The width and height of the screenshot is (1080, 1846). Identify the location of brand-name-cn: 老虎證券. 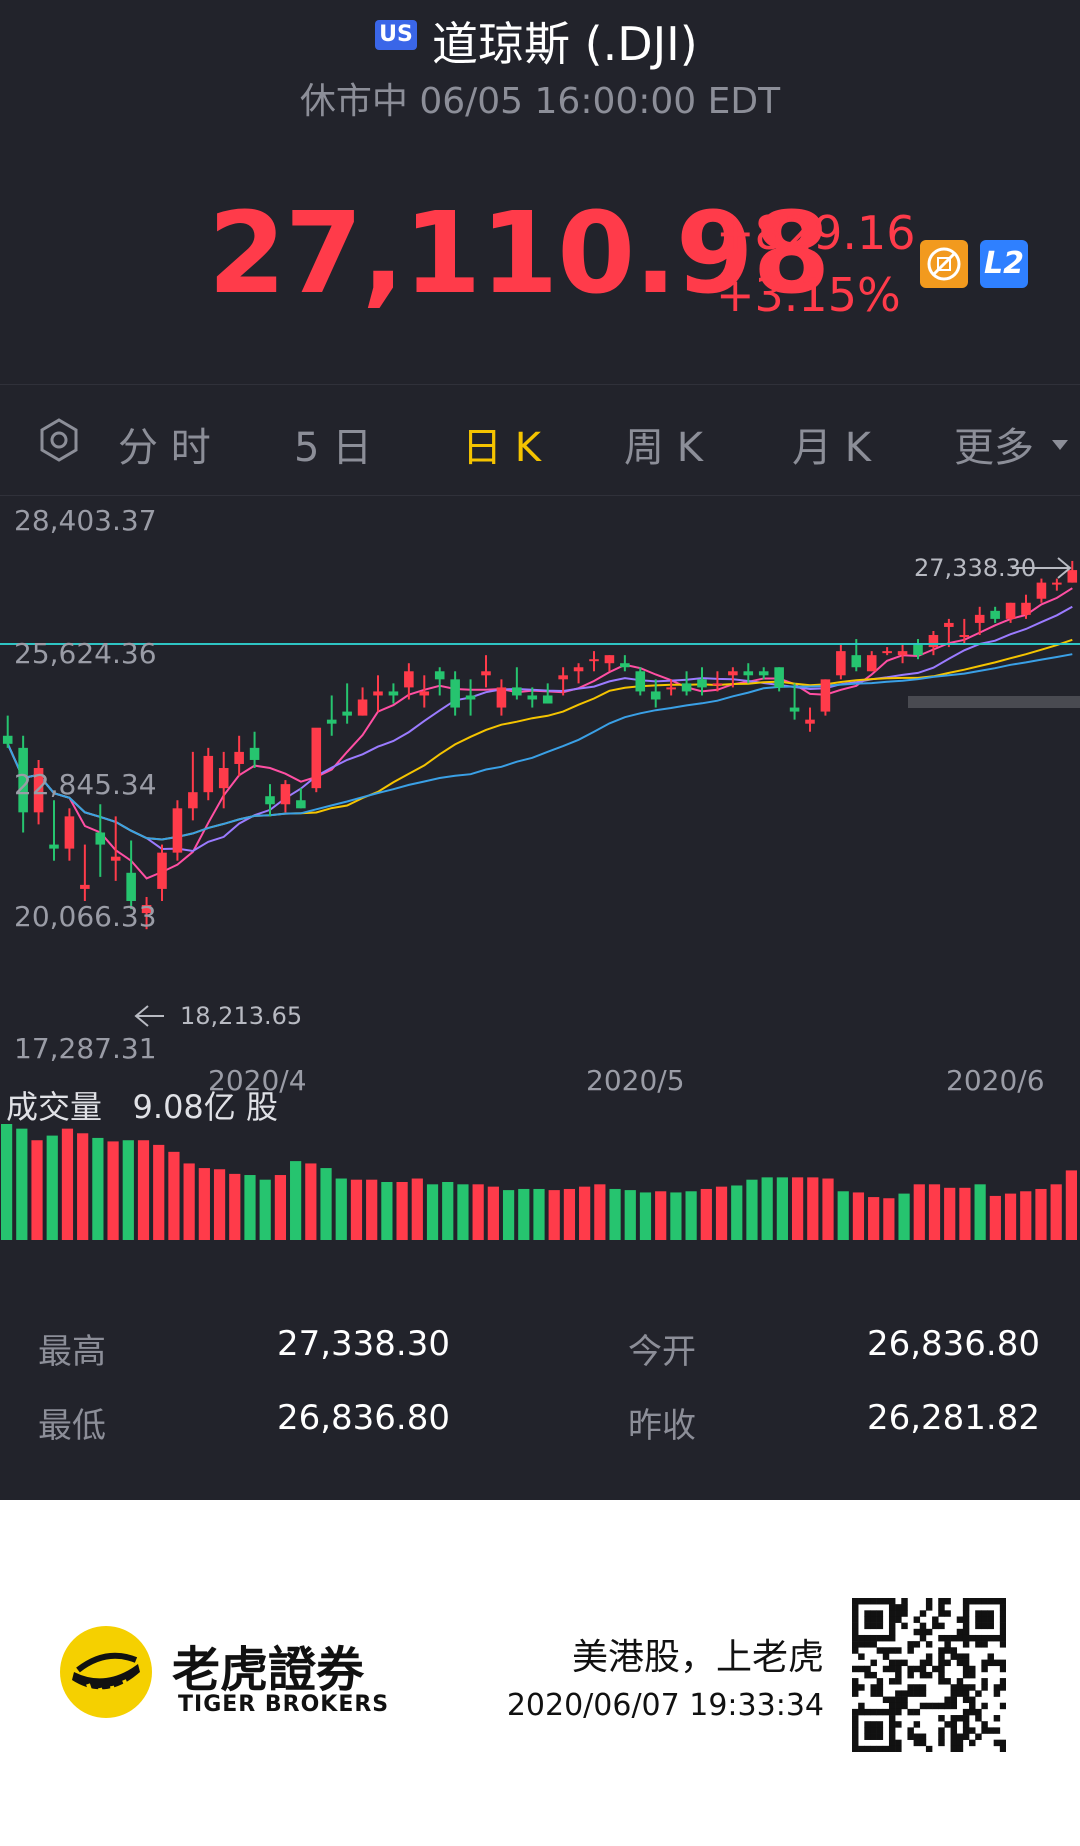
(268, 1670).